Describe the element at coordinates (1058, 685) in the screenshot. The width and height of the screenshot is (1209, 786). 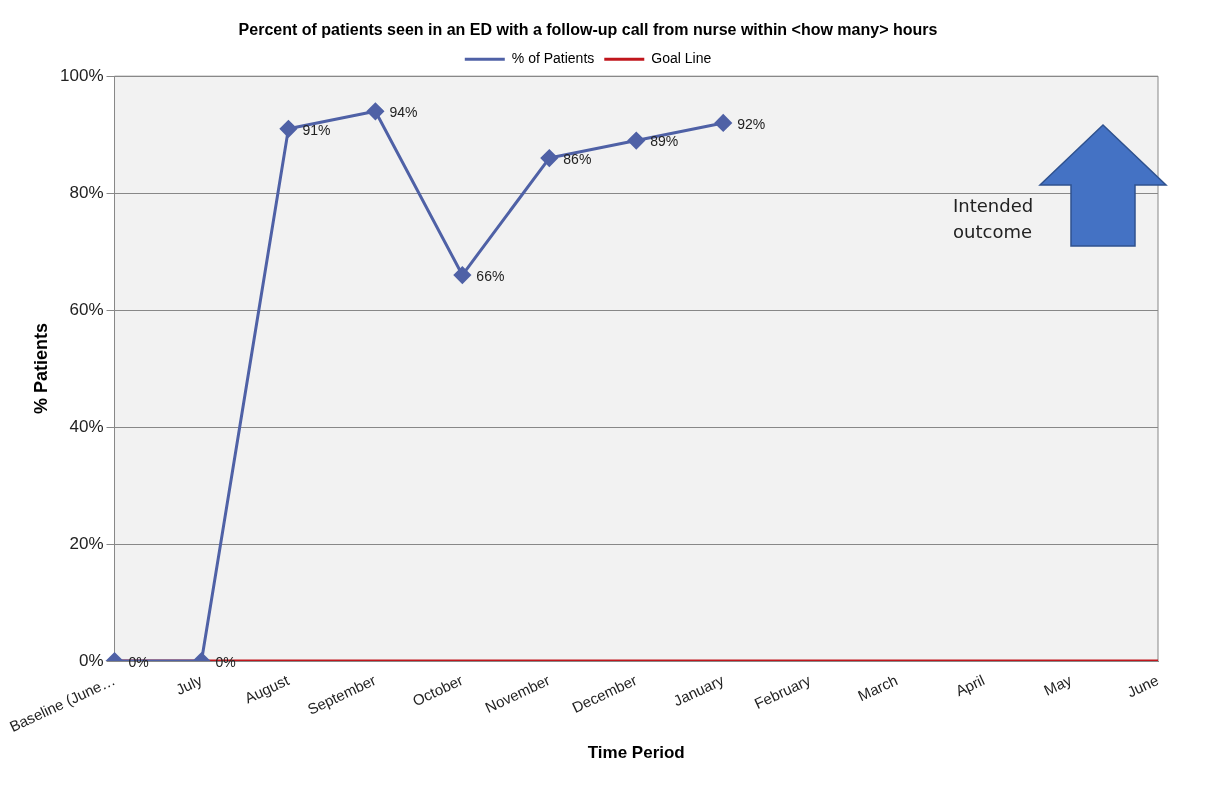
I see `x-tick-label: May` at that location.